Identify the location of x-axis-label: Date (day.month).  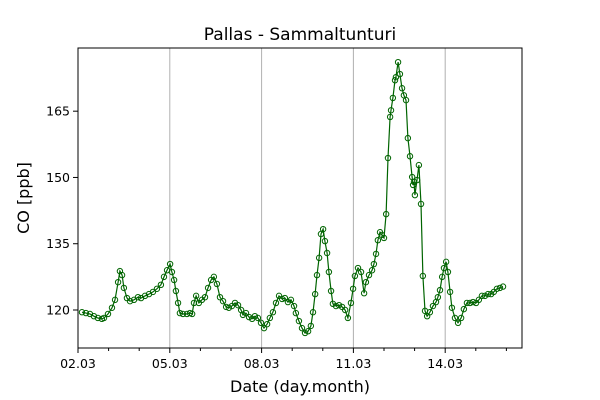
(300, 386).